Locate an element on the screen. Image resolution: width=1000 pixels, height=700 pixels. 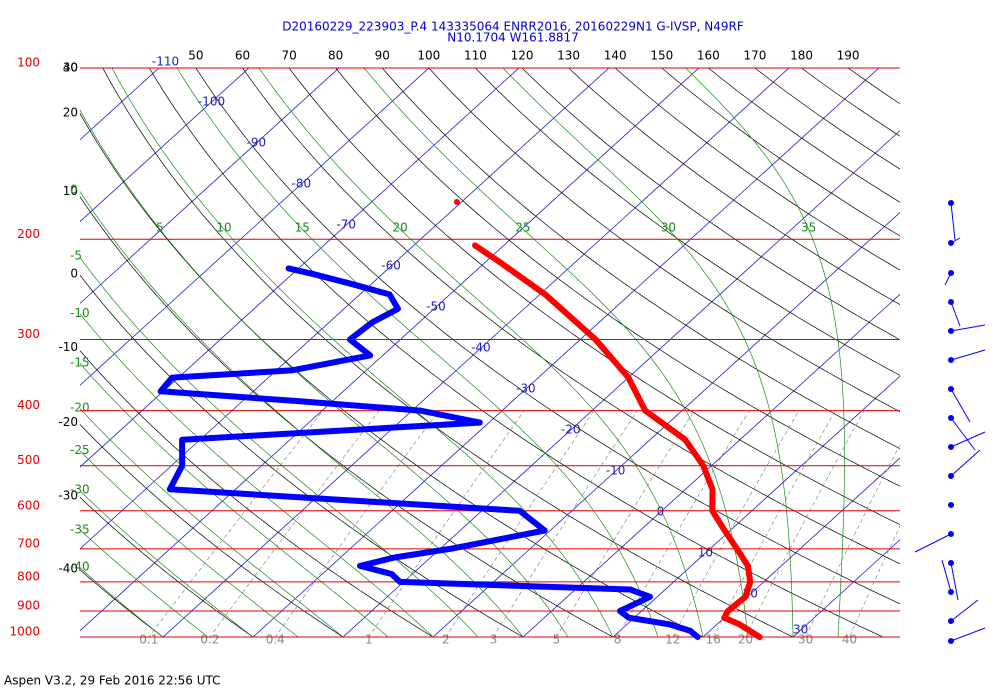
dry-adiabat-label: 40 is located at coordinates (70, 68).